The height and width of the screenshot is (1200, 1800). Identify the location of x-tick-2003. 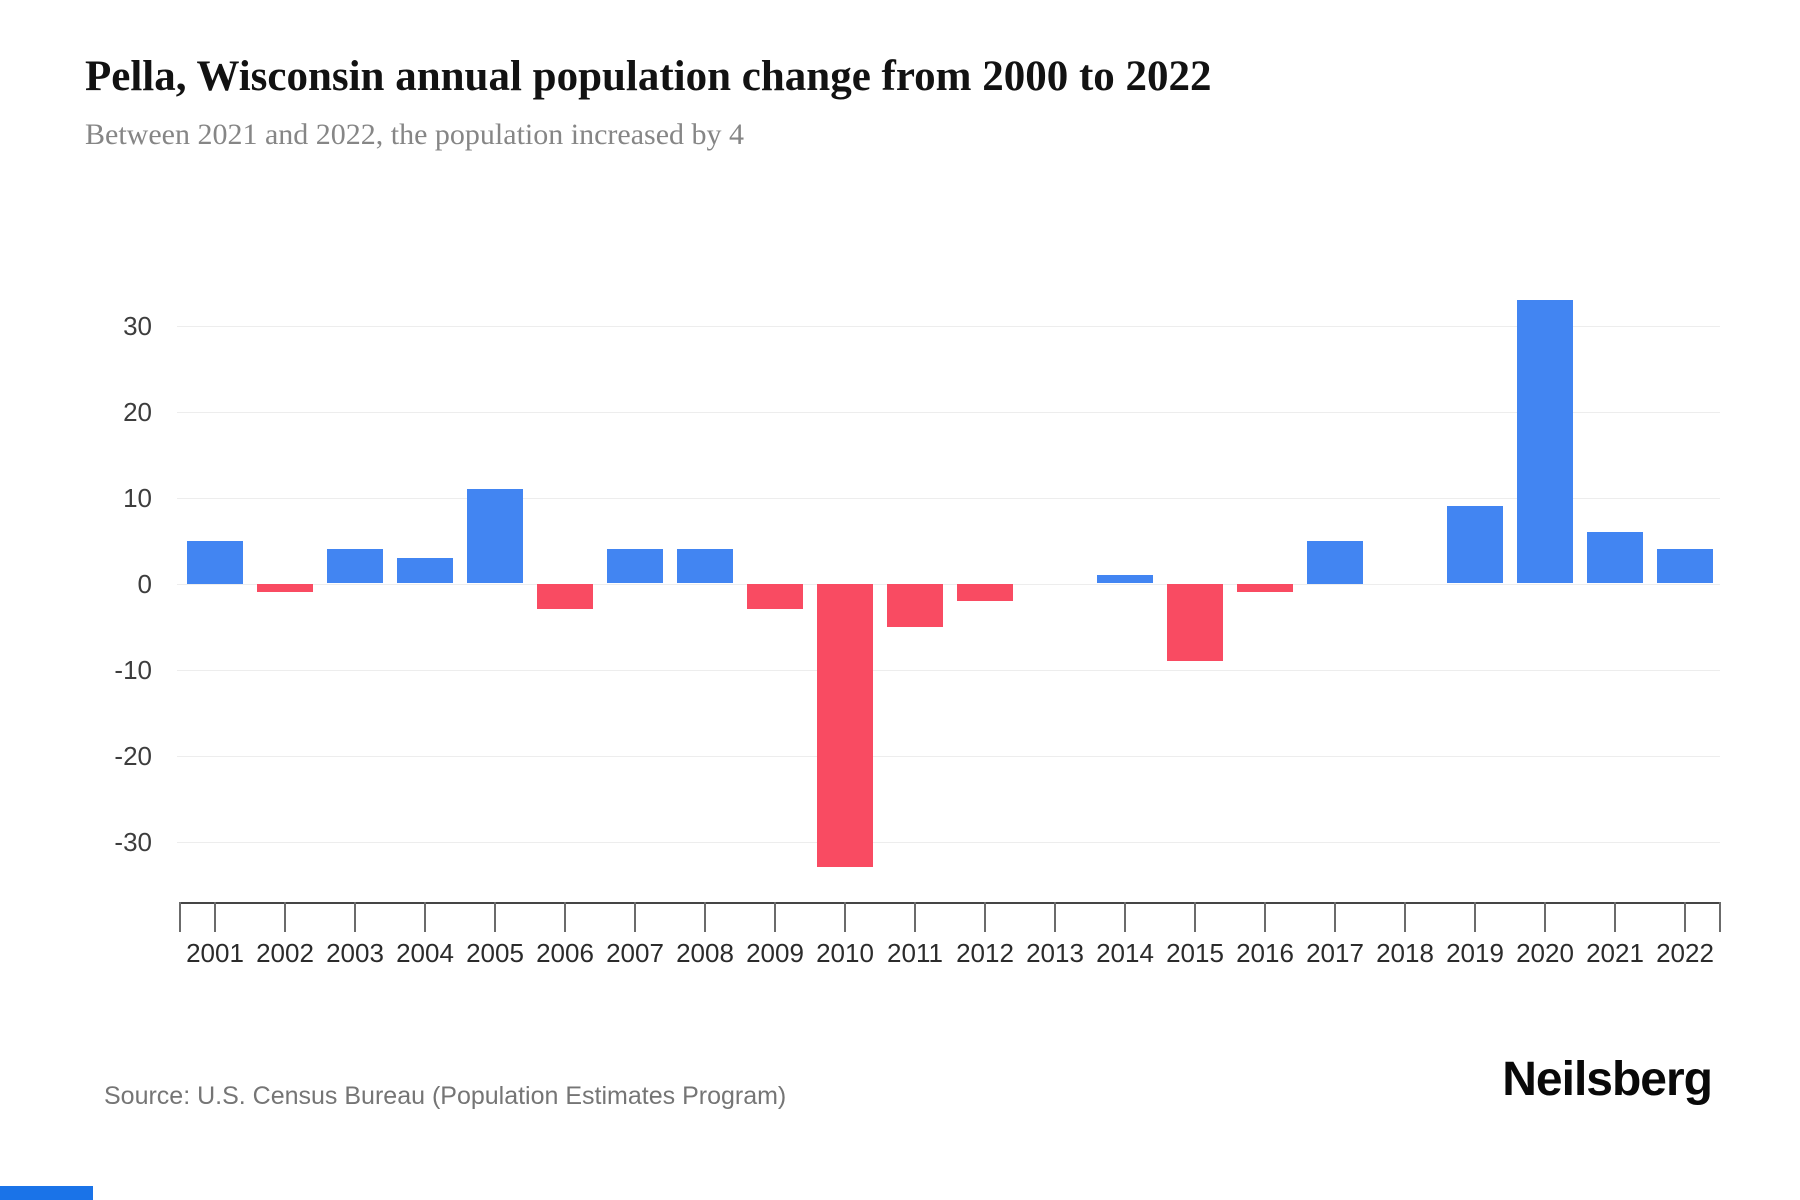
(355, 917).